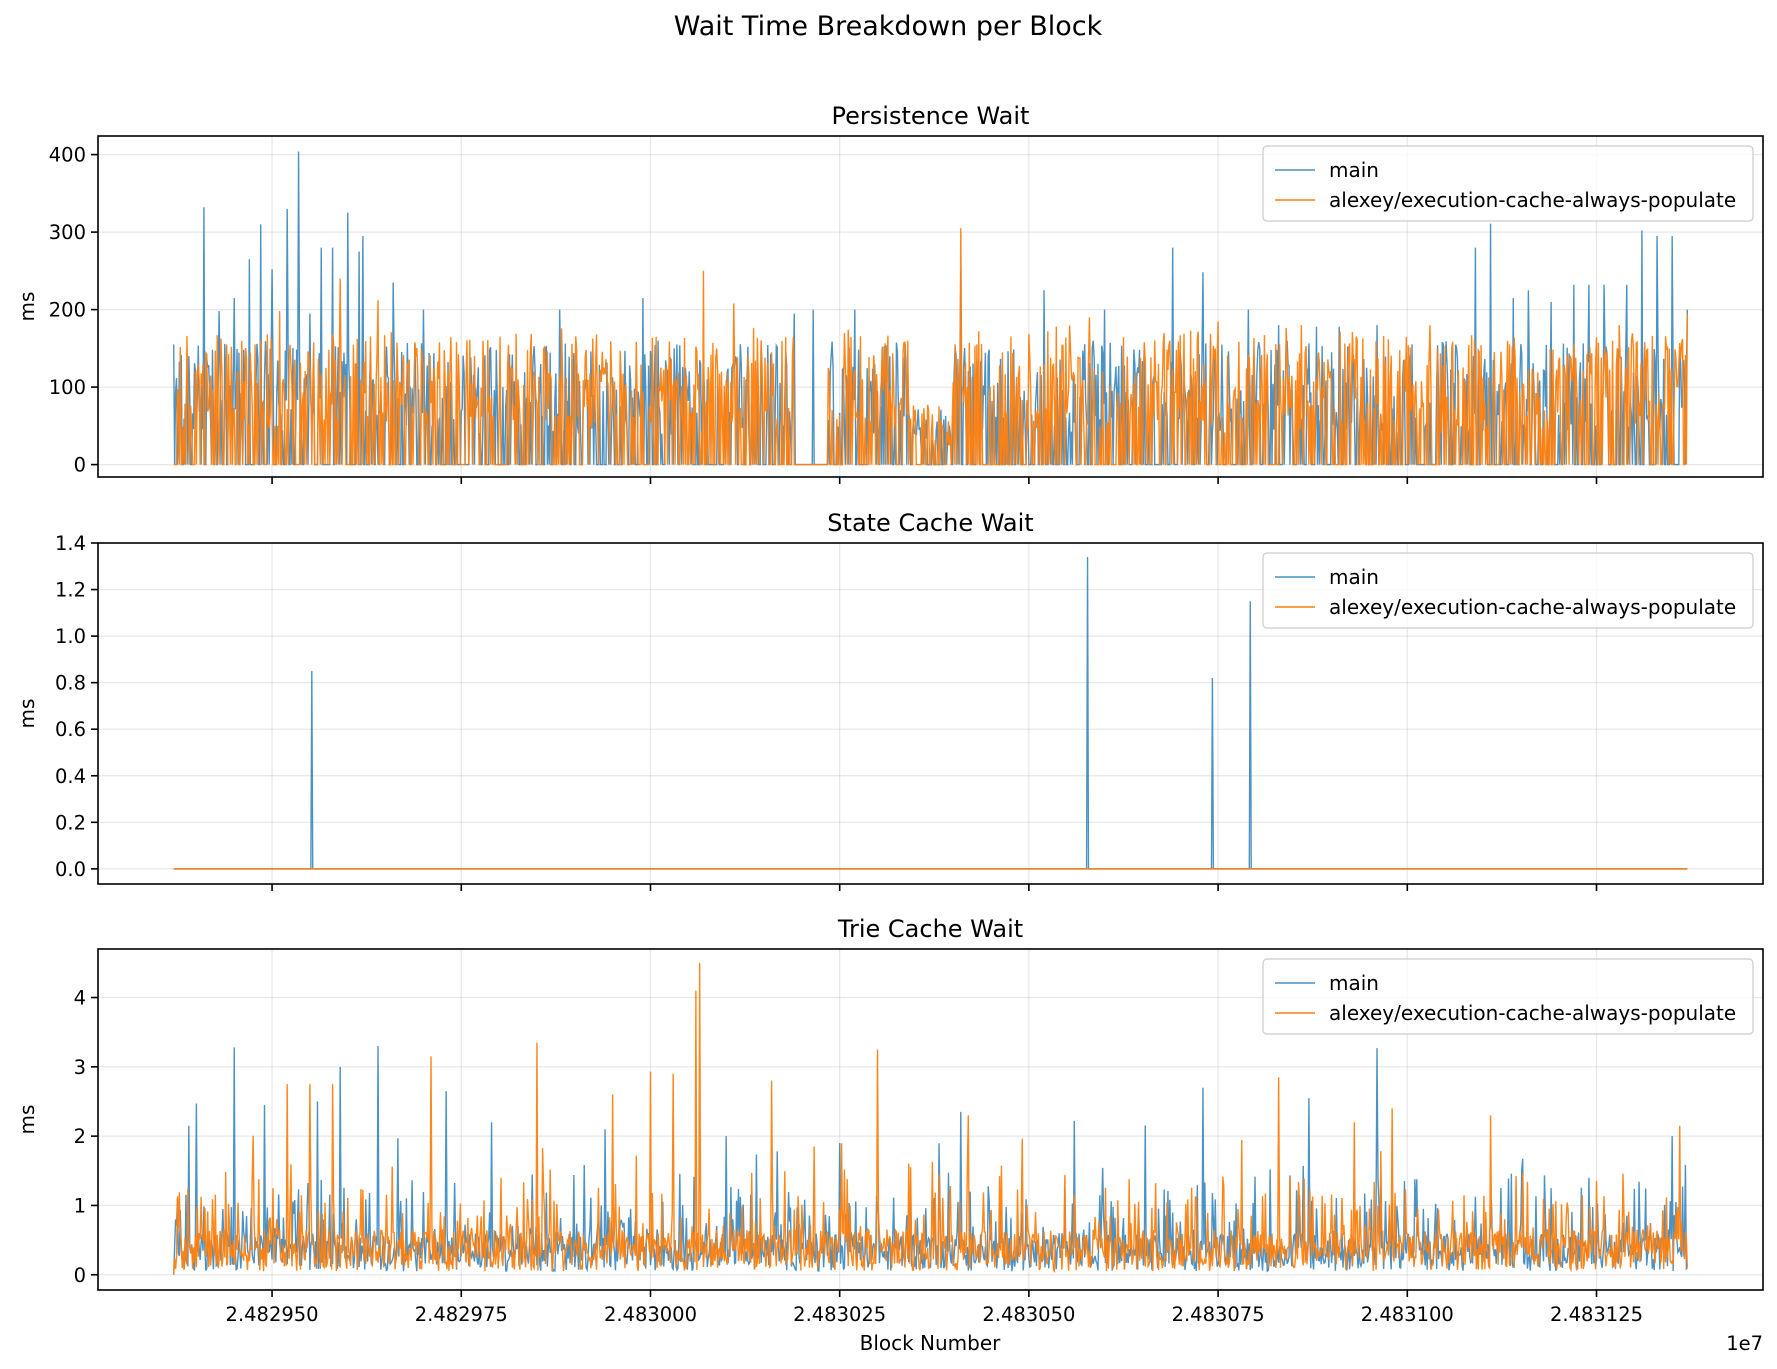  I want to click on x-tick-label: 2.483050, so click(1028, 1314).